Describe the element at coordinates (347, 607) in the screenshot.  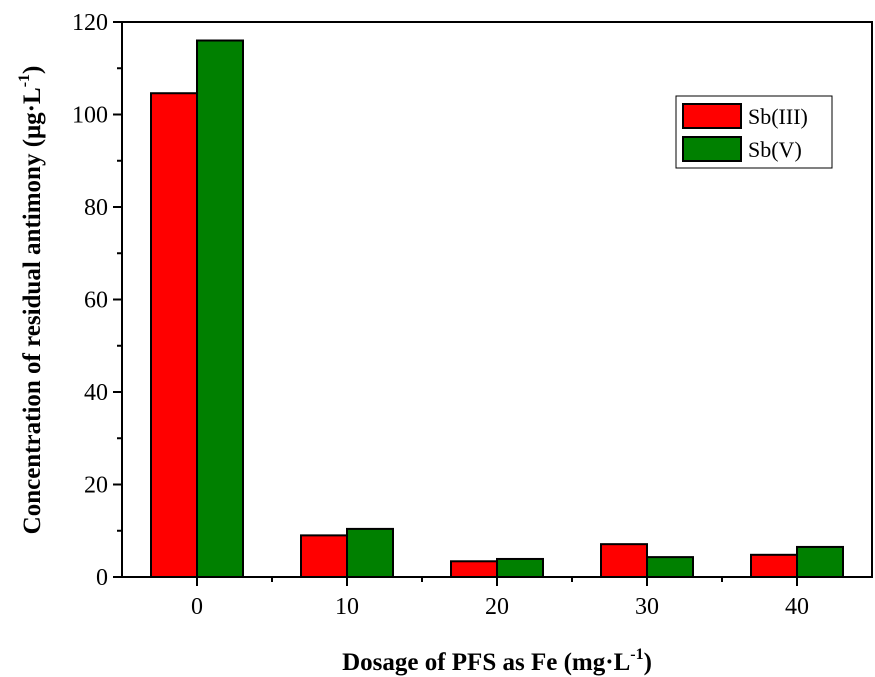
I see `x-tick-label: 10` at that location.